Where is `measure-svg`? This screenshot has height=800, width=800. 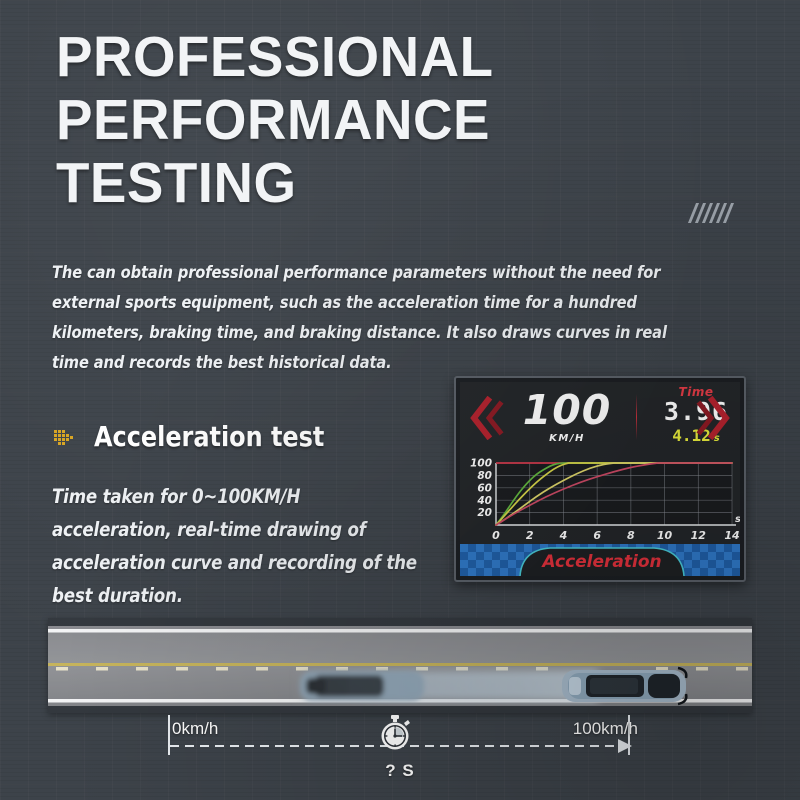
measure-svg is located at coordinates (400, 735).